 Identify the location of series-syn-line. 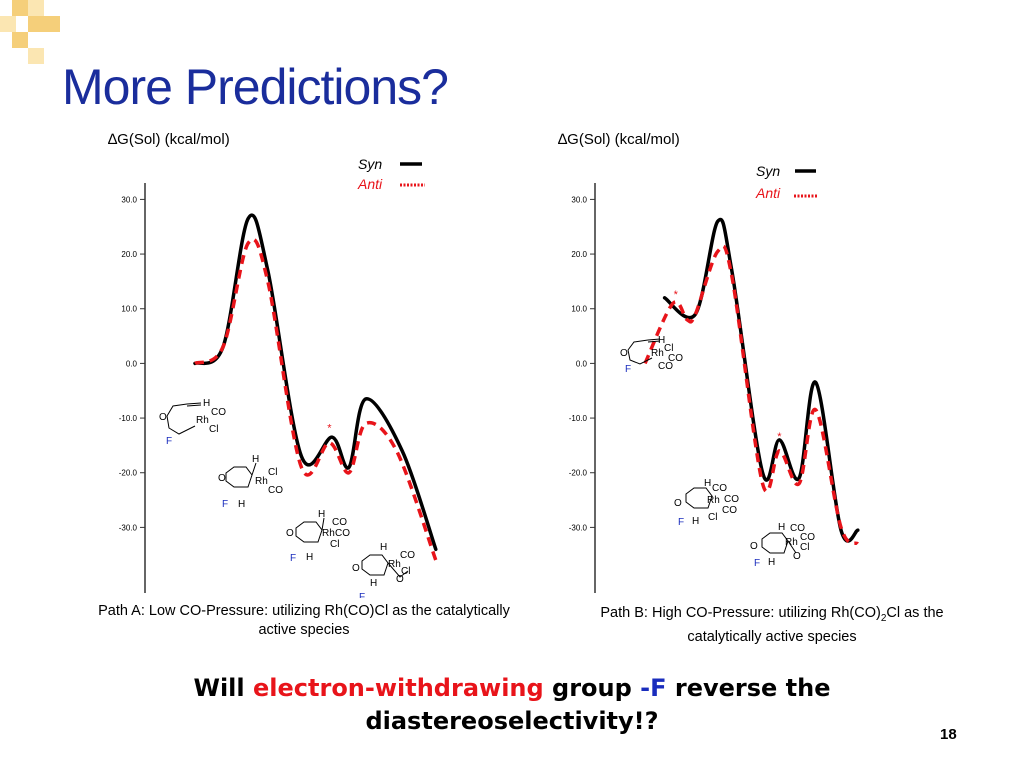
(761, 380).